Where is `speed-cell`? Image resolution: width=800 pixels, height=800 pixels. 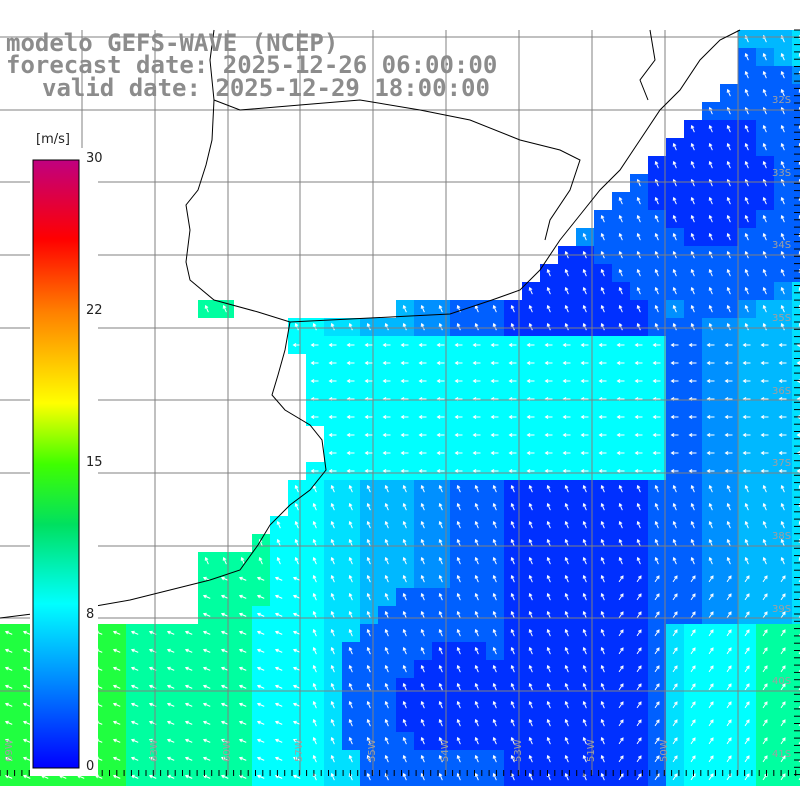 speed-cell is located at coordinates (796, 525).